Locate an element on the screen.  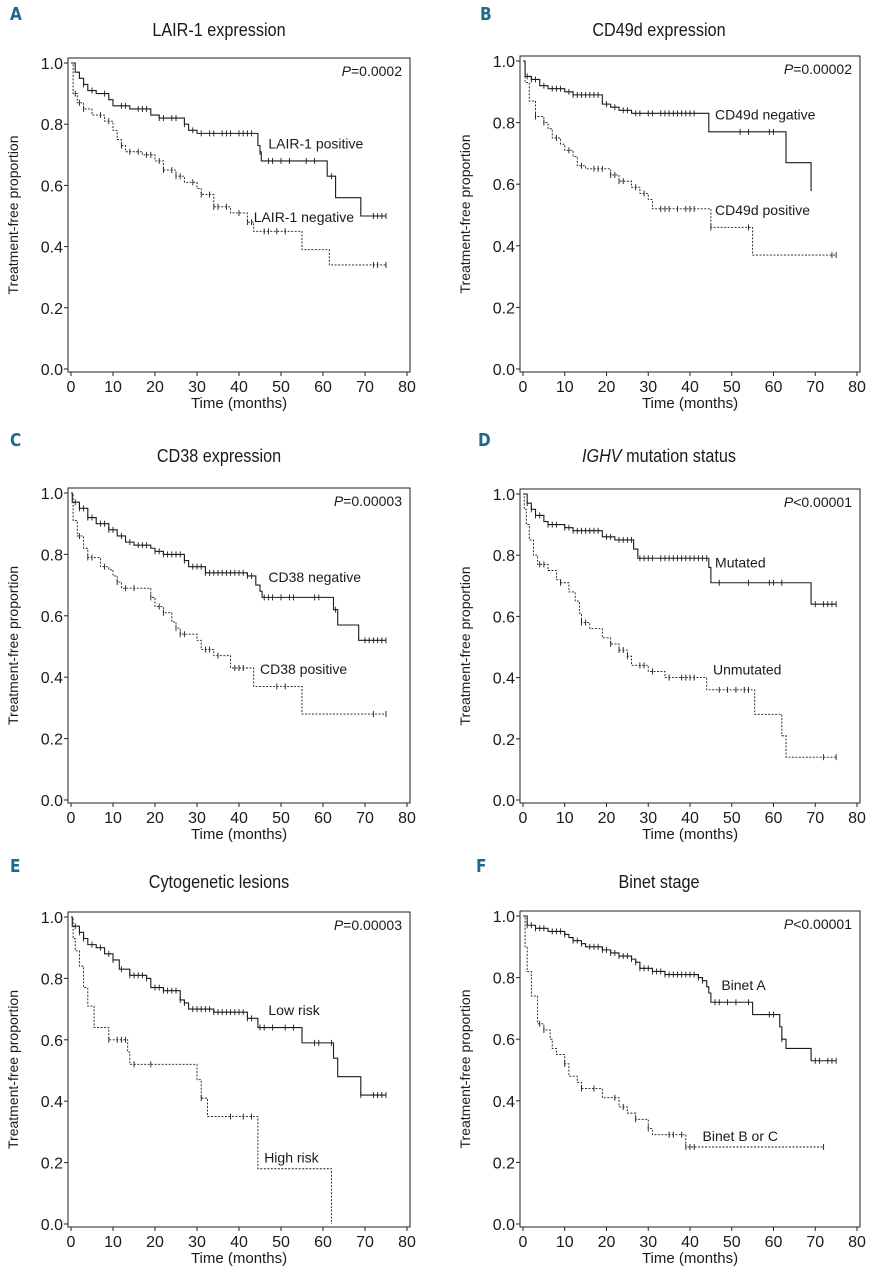
series-label: Unmutated is located at coordinates (747, 670).